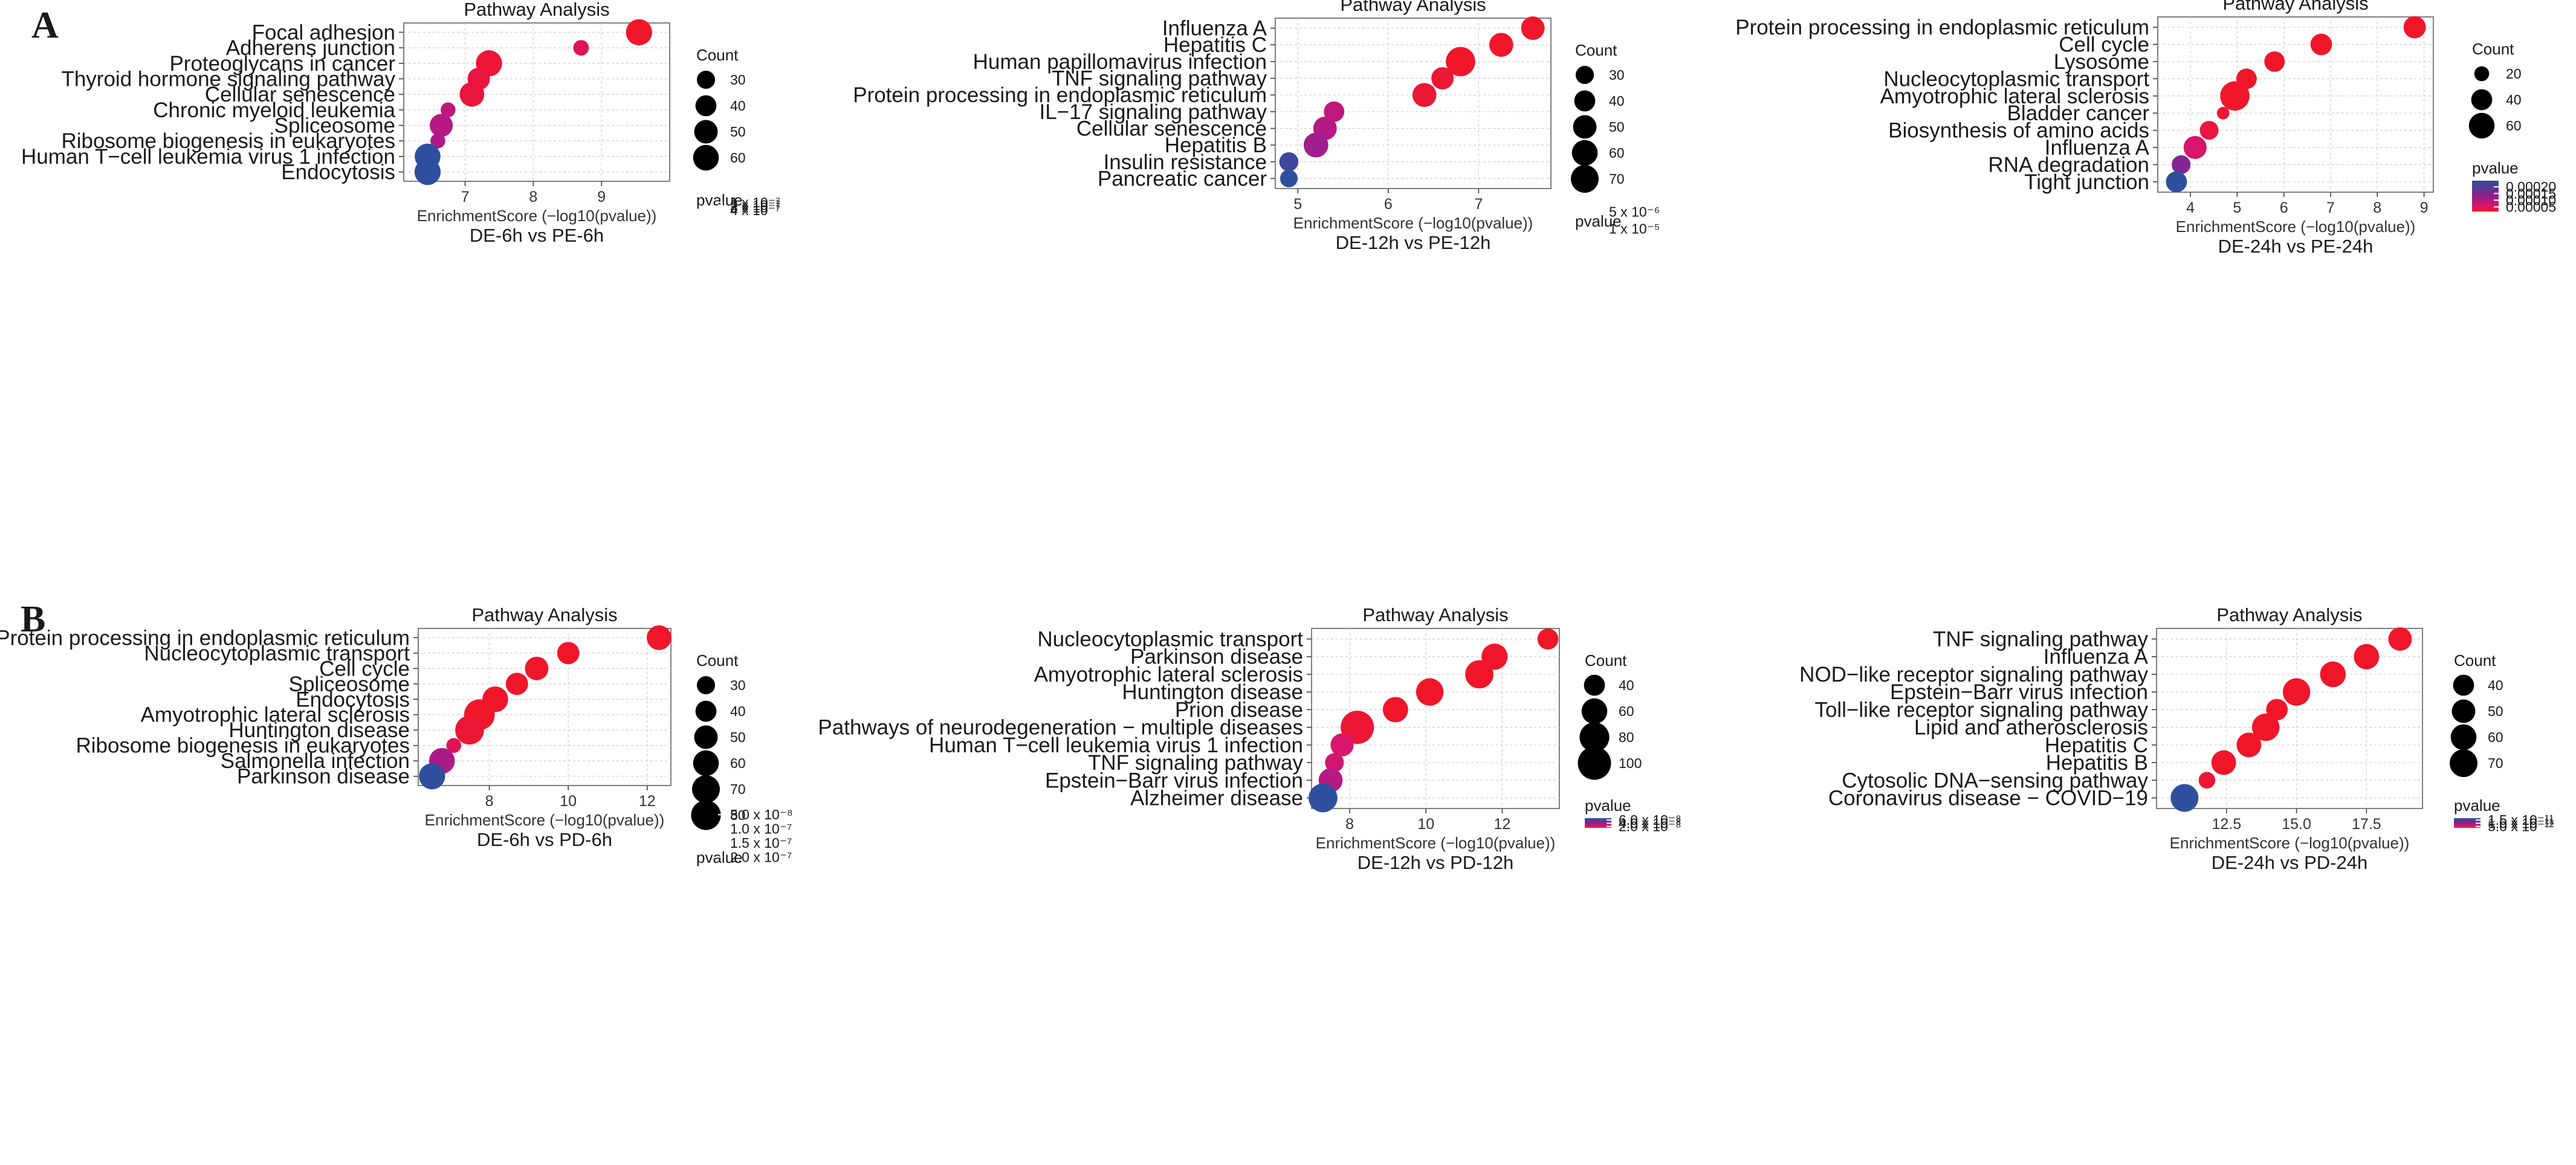 The image size is (2576, 1165). I want to click on count-legend-label: 50, so click(1617, 127).